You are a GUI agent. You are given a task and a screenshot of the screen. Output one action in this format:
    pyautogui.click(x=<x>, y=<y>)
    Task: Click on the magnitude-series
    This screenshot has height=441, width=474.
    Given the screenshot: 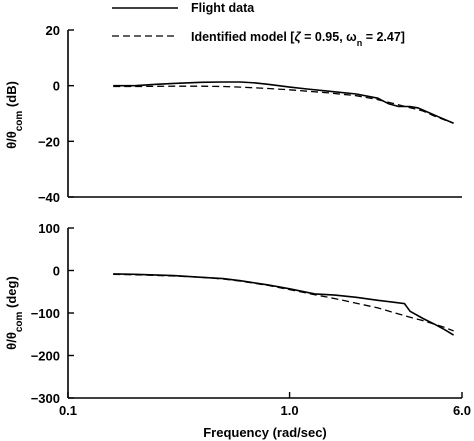 What is the action you would take?
    pyautogui.click(x=283, y=102)
    